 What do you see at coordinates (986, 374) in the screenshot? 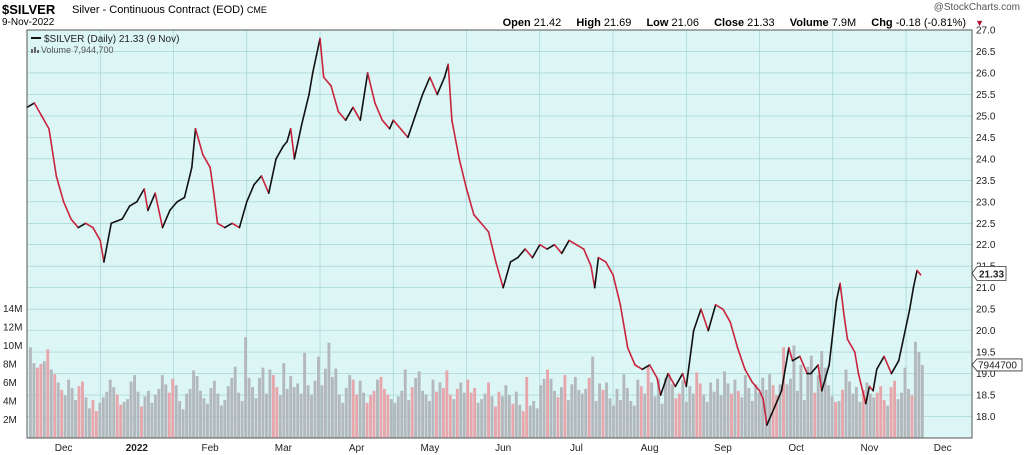
I see `price-tick-label: 19.0` at bounding box center [986, 374].